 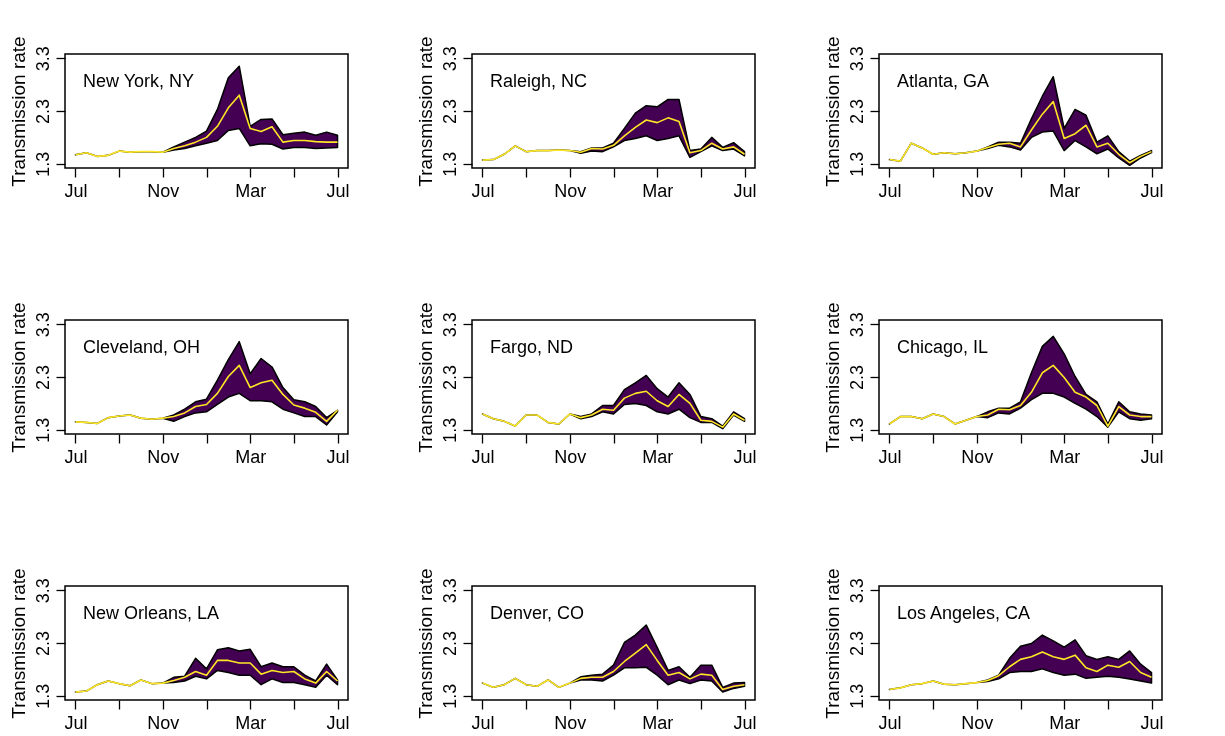 I want to click on text: Raleigh, NC, so click(x=539, y=81).